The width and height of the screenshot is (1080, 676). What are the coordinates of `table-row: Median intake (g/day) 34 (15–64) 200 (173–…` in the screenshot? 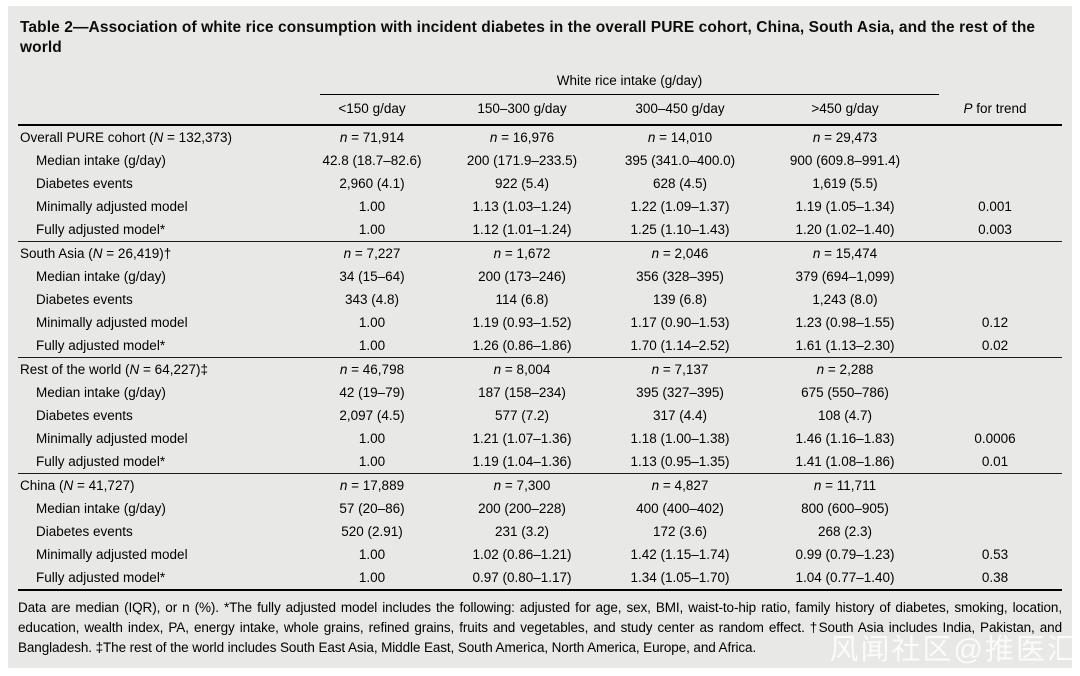 It's located at (540, 276).